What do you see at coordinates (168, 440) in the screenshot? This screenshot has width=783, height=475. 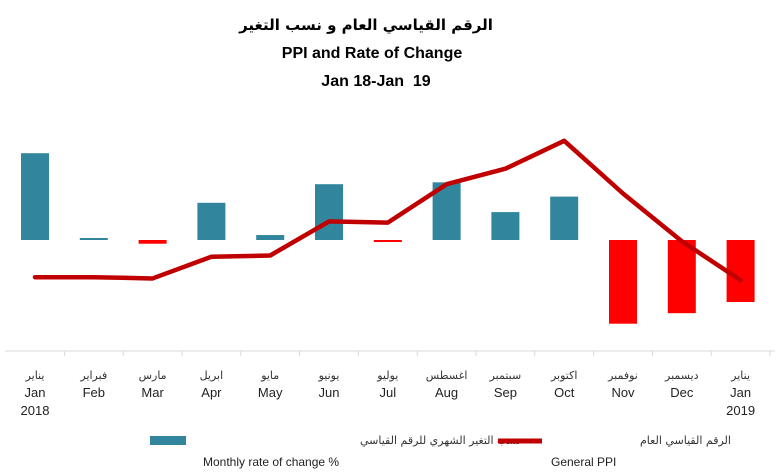 I see `legend-bar-swatch` at bounding box center [168, 440].